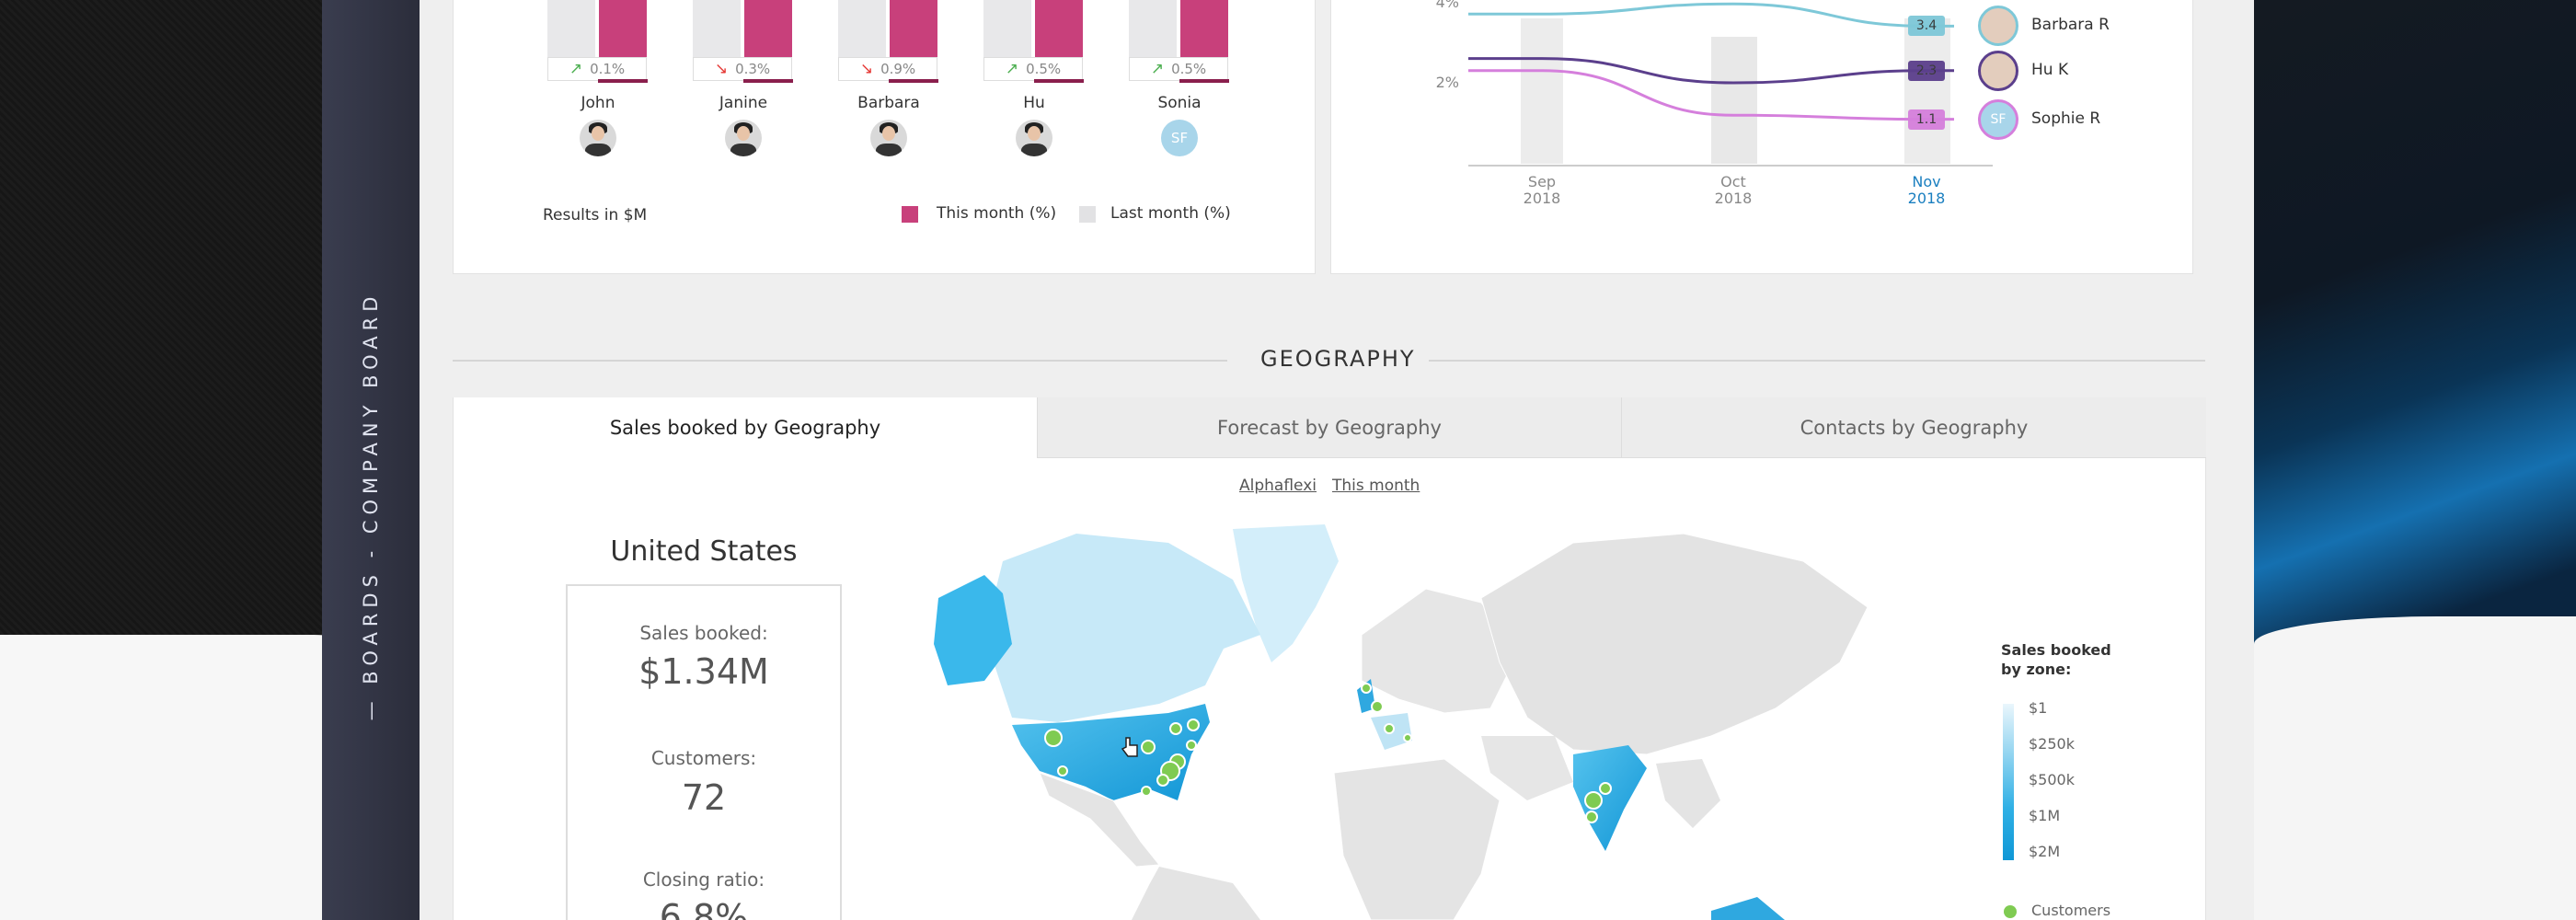 This screenshot has width=2576, height=920. I want to click on alaska, so click(973, 630).